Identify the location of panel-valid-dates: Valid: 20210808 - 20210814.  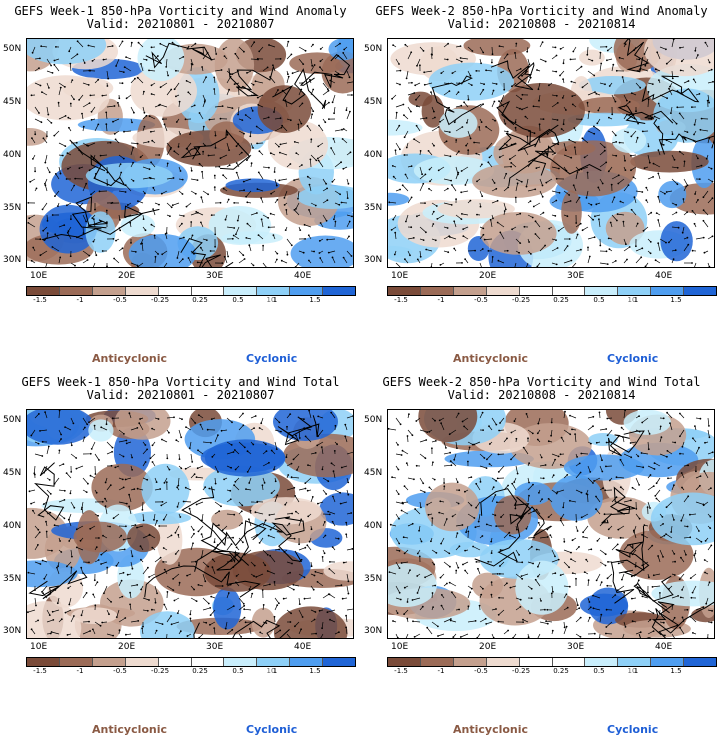
(541, 395).